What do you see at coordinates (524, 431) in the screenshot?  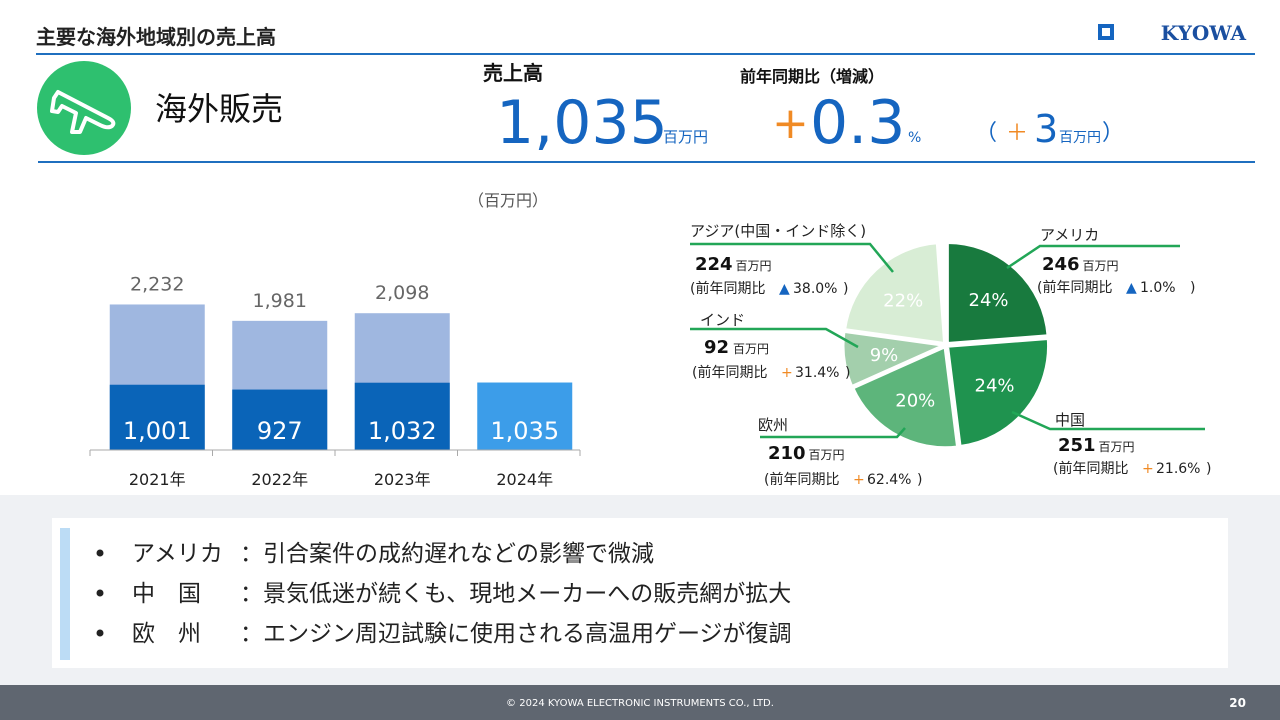 I see `bar-value-label: 1,035` at bounding box center [524, 431].